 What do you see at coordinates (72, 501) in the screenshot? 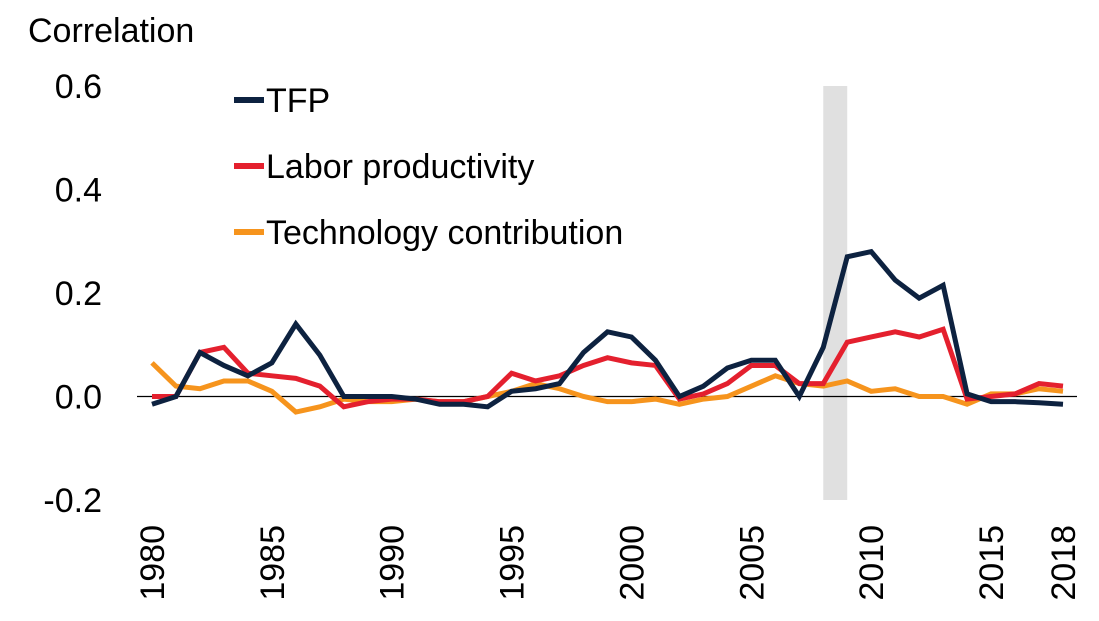
I see `y-tick-label: -0.2` at bounding box center [72, 501].